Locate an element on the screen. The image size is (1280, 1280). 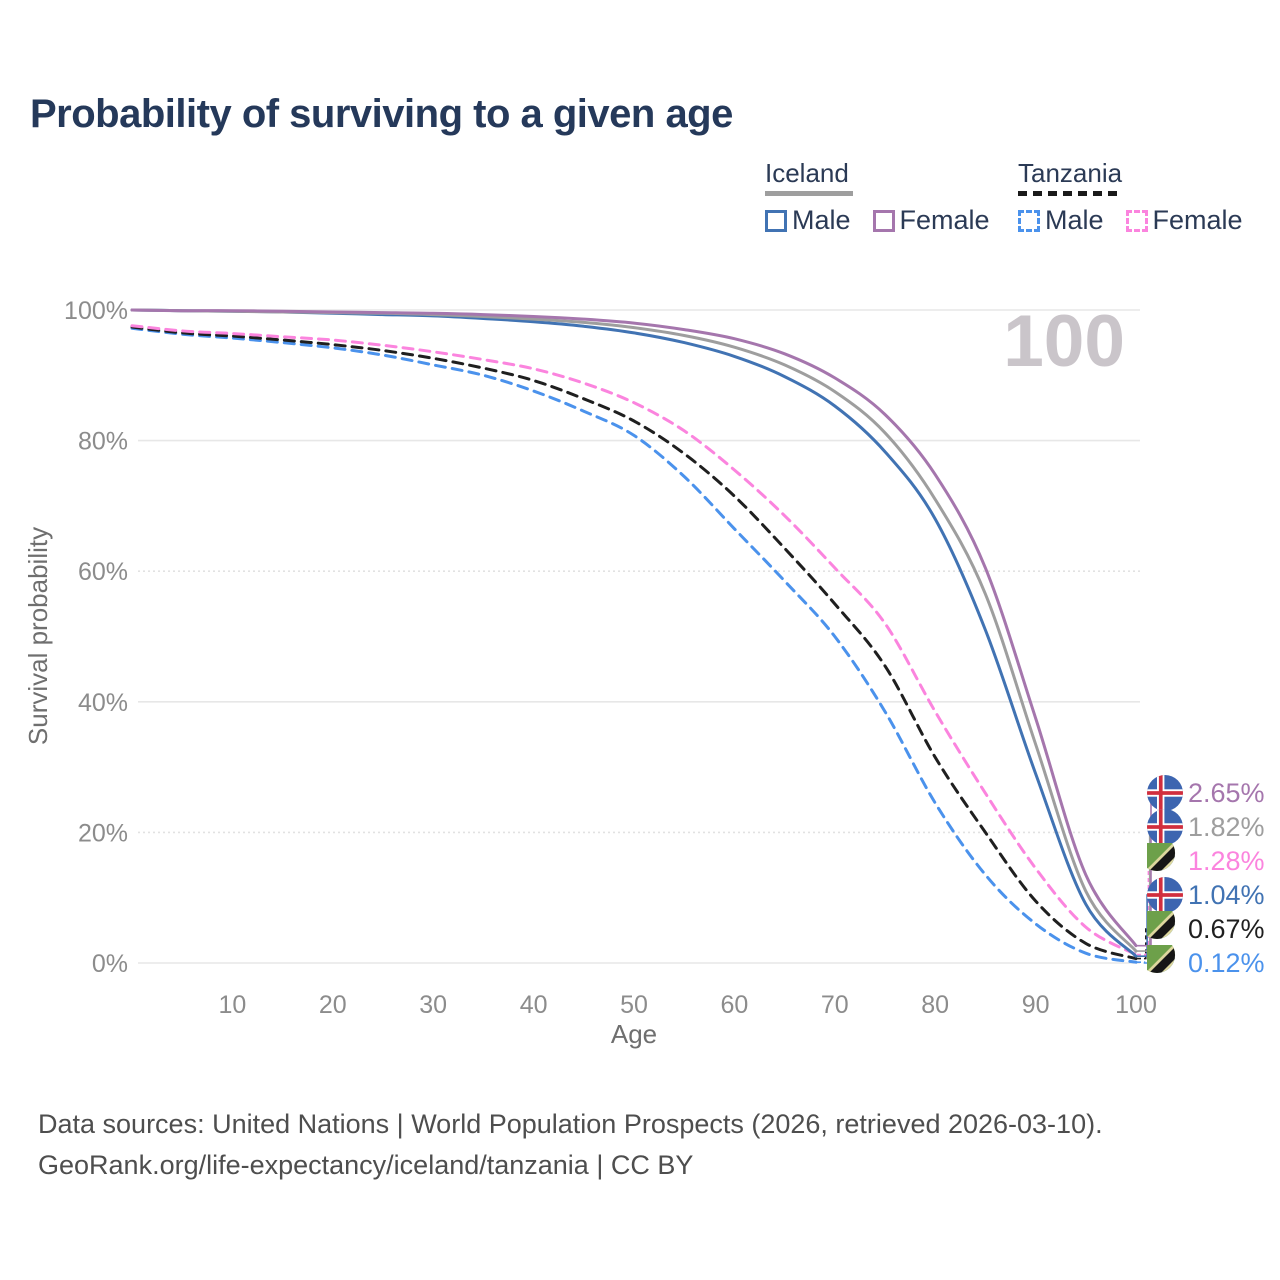
end-label-iceland: 1.82% is located at coordinates (1206, 827).